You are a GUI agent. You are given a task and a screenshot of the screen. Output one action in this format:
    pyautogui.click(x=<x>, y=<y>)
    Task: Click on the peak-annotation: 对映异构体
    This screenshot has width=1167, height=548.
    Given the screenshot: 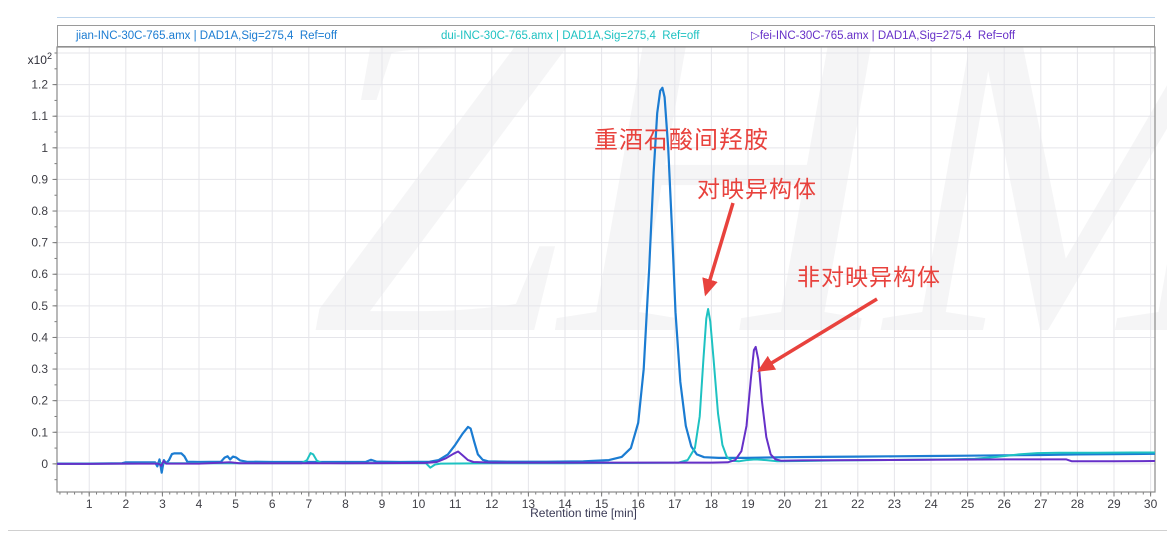 What is the action you would take?
    pyautogui.click(x=757, y=189)
    